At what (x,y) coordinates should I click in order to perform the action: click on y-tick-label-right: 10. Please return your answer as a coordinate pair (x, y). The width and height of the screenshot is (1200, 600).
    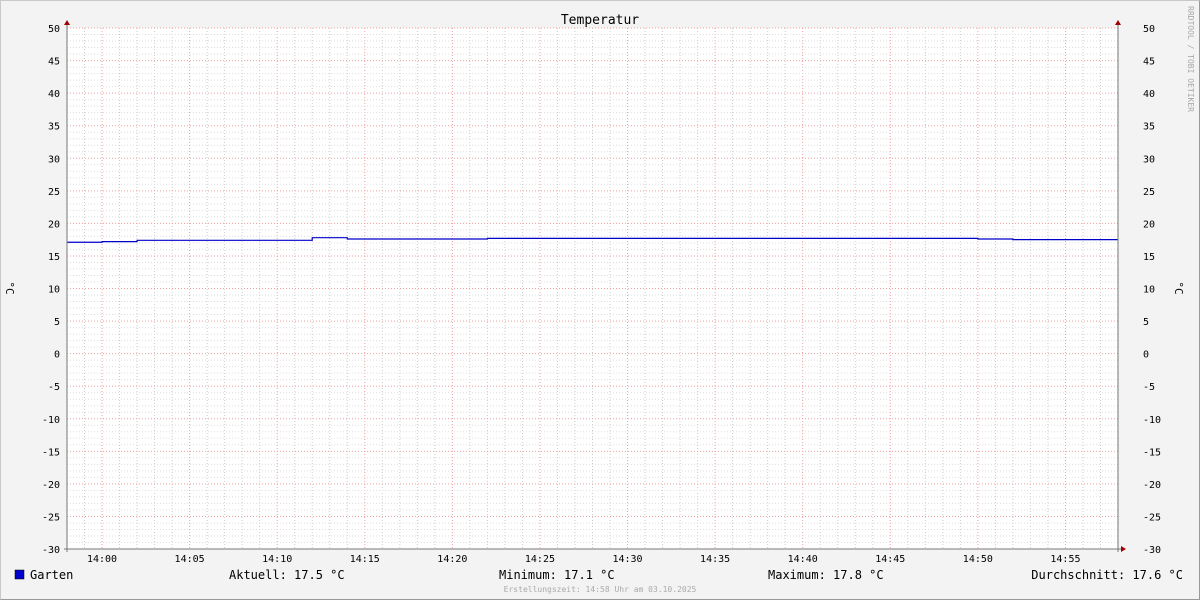
    Looking at the image, I should click on (1149, 290).